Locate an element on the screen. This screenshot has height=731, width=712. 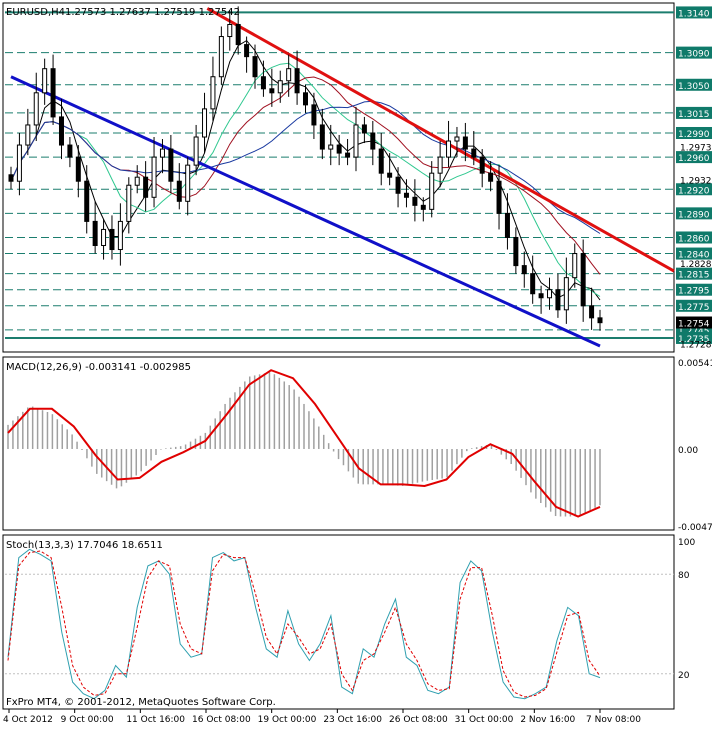
stoch-tick-label: 80 is located at coordinates (684, 576).